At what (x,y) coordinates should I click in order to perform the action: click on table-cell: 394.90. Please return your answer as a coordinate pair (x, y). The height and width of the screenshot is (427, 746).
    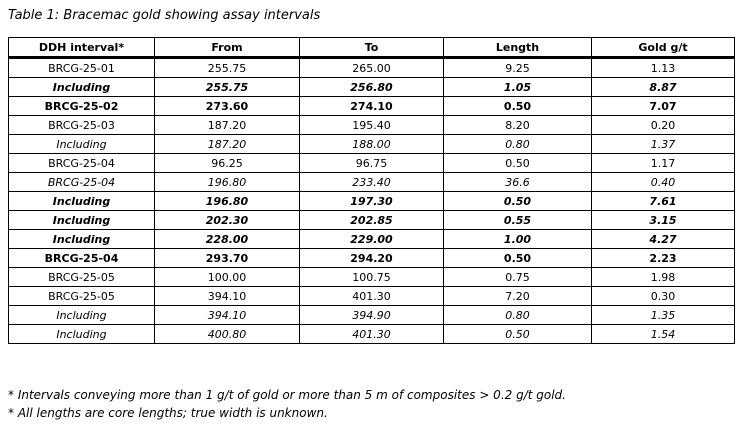
    Looking at the image, I should click on (371, 315).